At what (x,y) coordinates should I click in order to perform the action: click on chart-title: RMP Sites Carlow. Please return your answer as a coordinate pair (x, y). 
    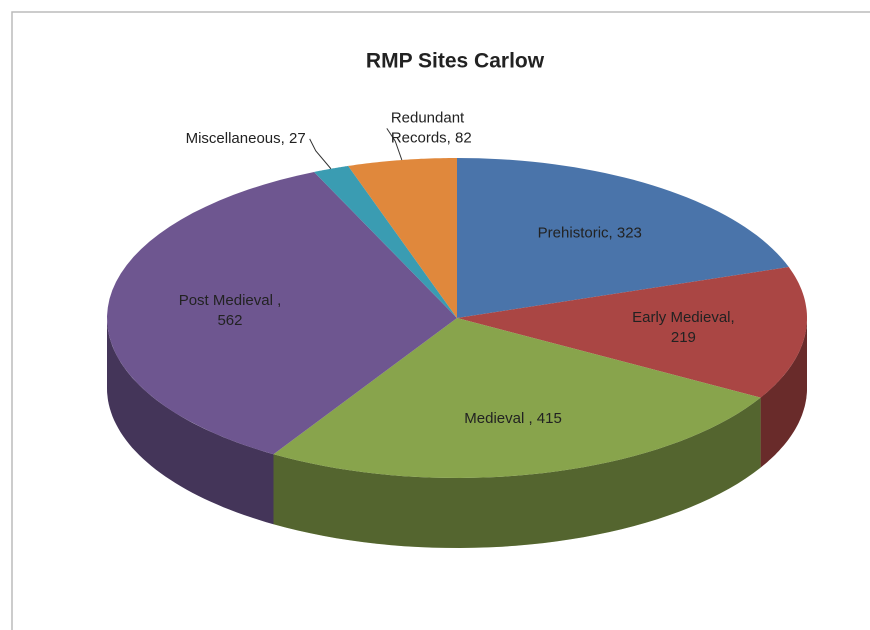
    Looking at the image, I should click on (455, 61).